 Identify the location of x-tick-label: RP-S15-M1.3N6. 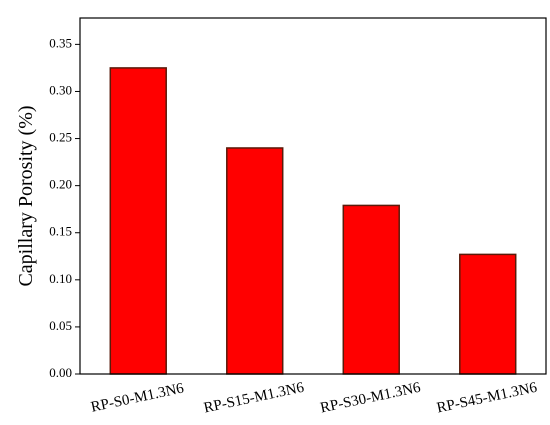
(254, 398).